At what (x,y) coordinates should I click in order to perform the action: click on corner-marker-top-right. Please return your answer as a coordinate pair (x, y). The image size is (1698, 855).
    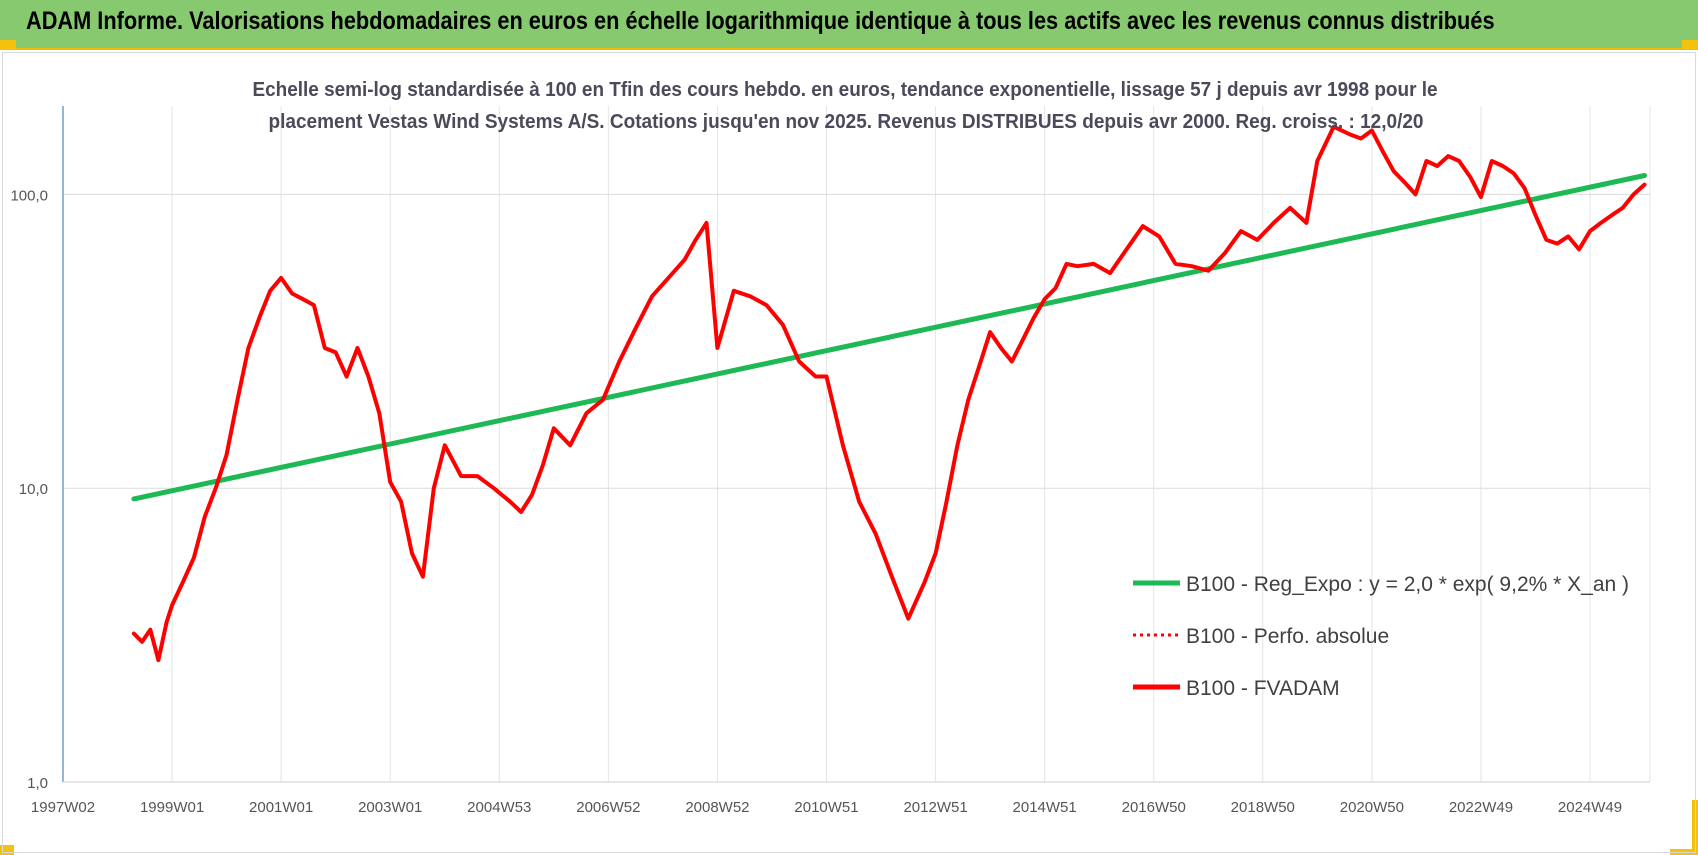
    Looking at the image, I should click on (1690, 45).